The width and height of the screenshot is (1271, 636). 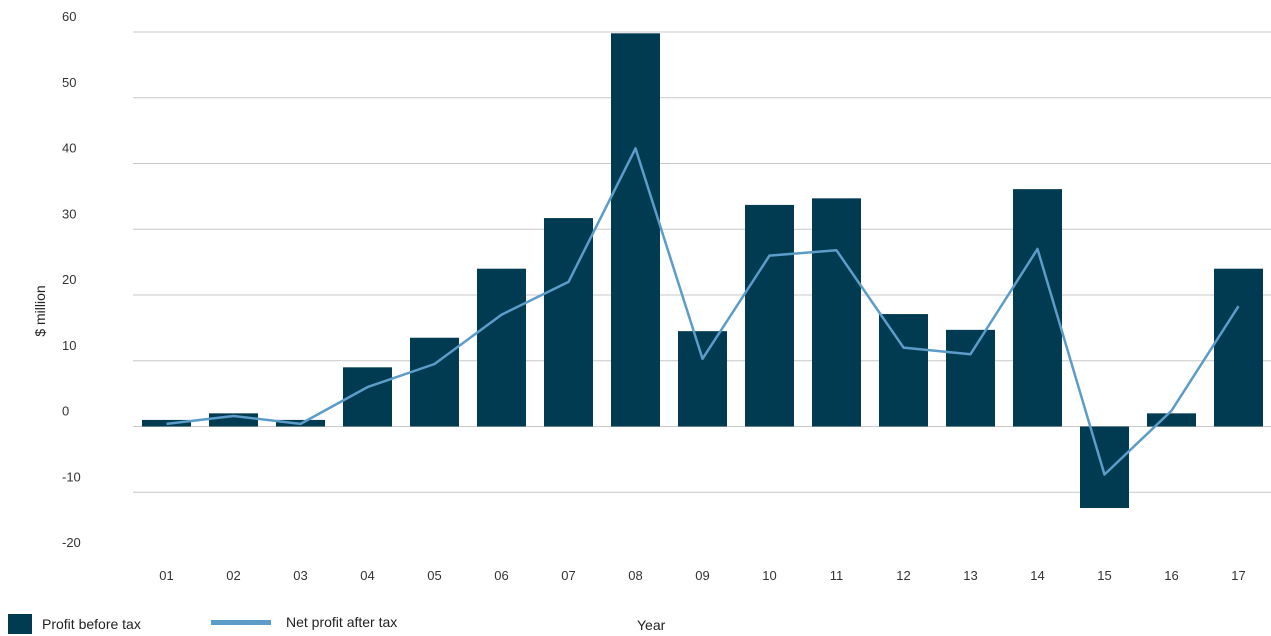 What do you see at coordinates (69, 213) in the screenshot?
I see `y-tick-label: 30` at bounding box center [69, 213].